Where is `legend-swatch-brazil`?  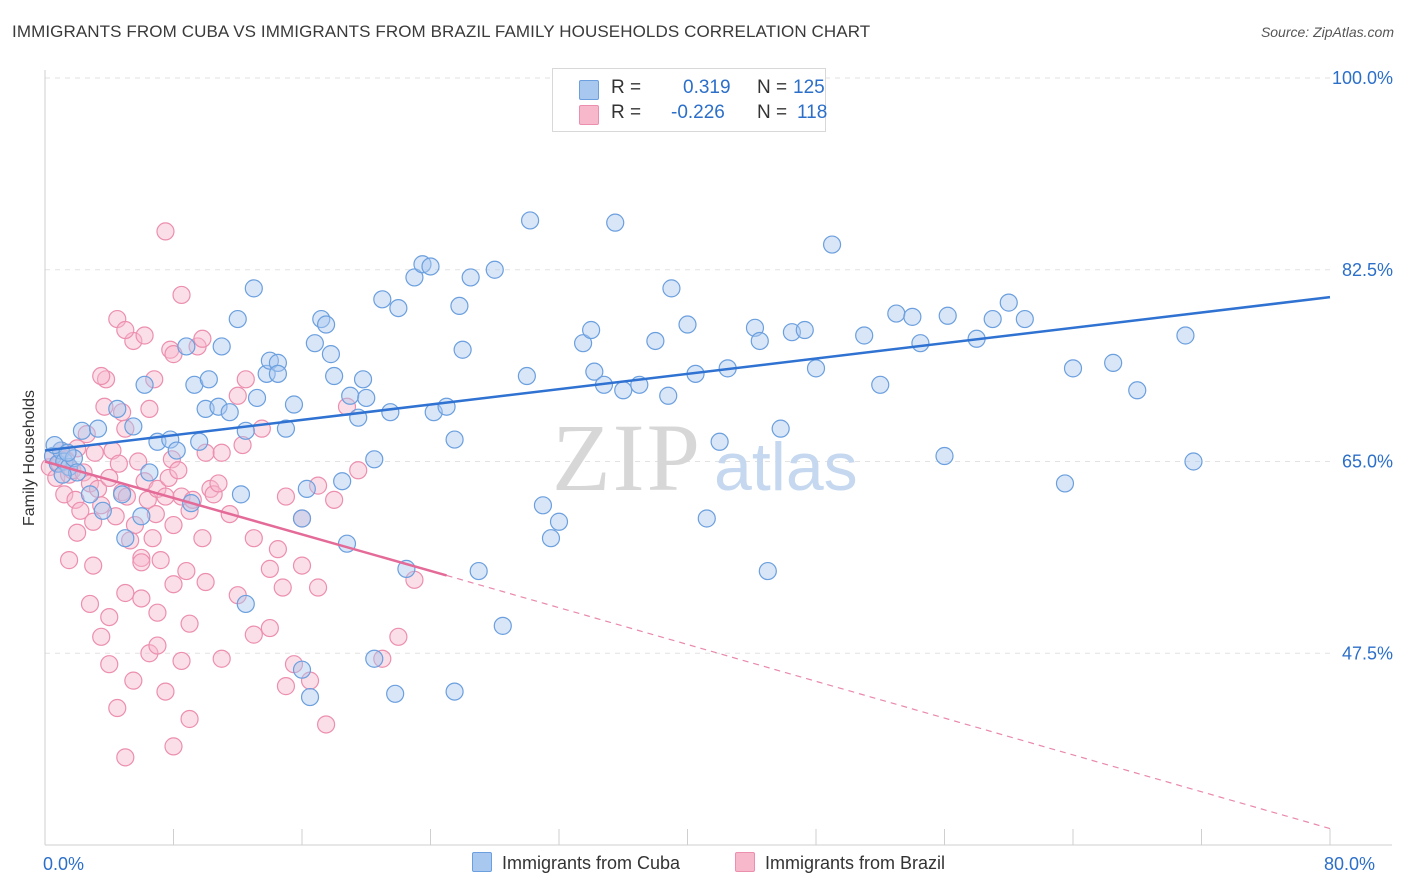
legend-swatch-brazil is located at coordinates (589, 115).